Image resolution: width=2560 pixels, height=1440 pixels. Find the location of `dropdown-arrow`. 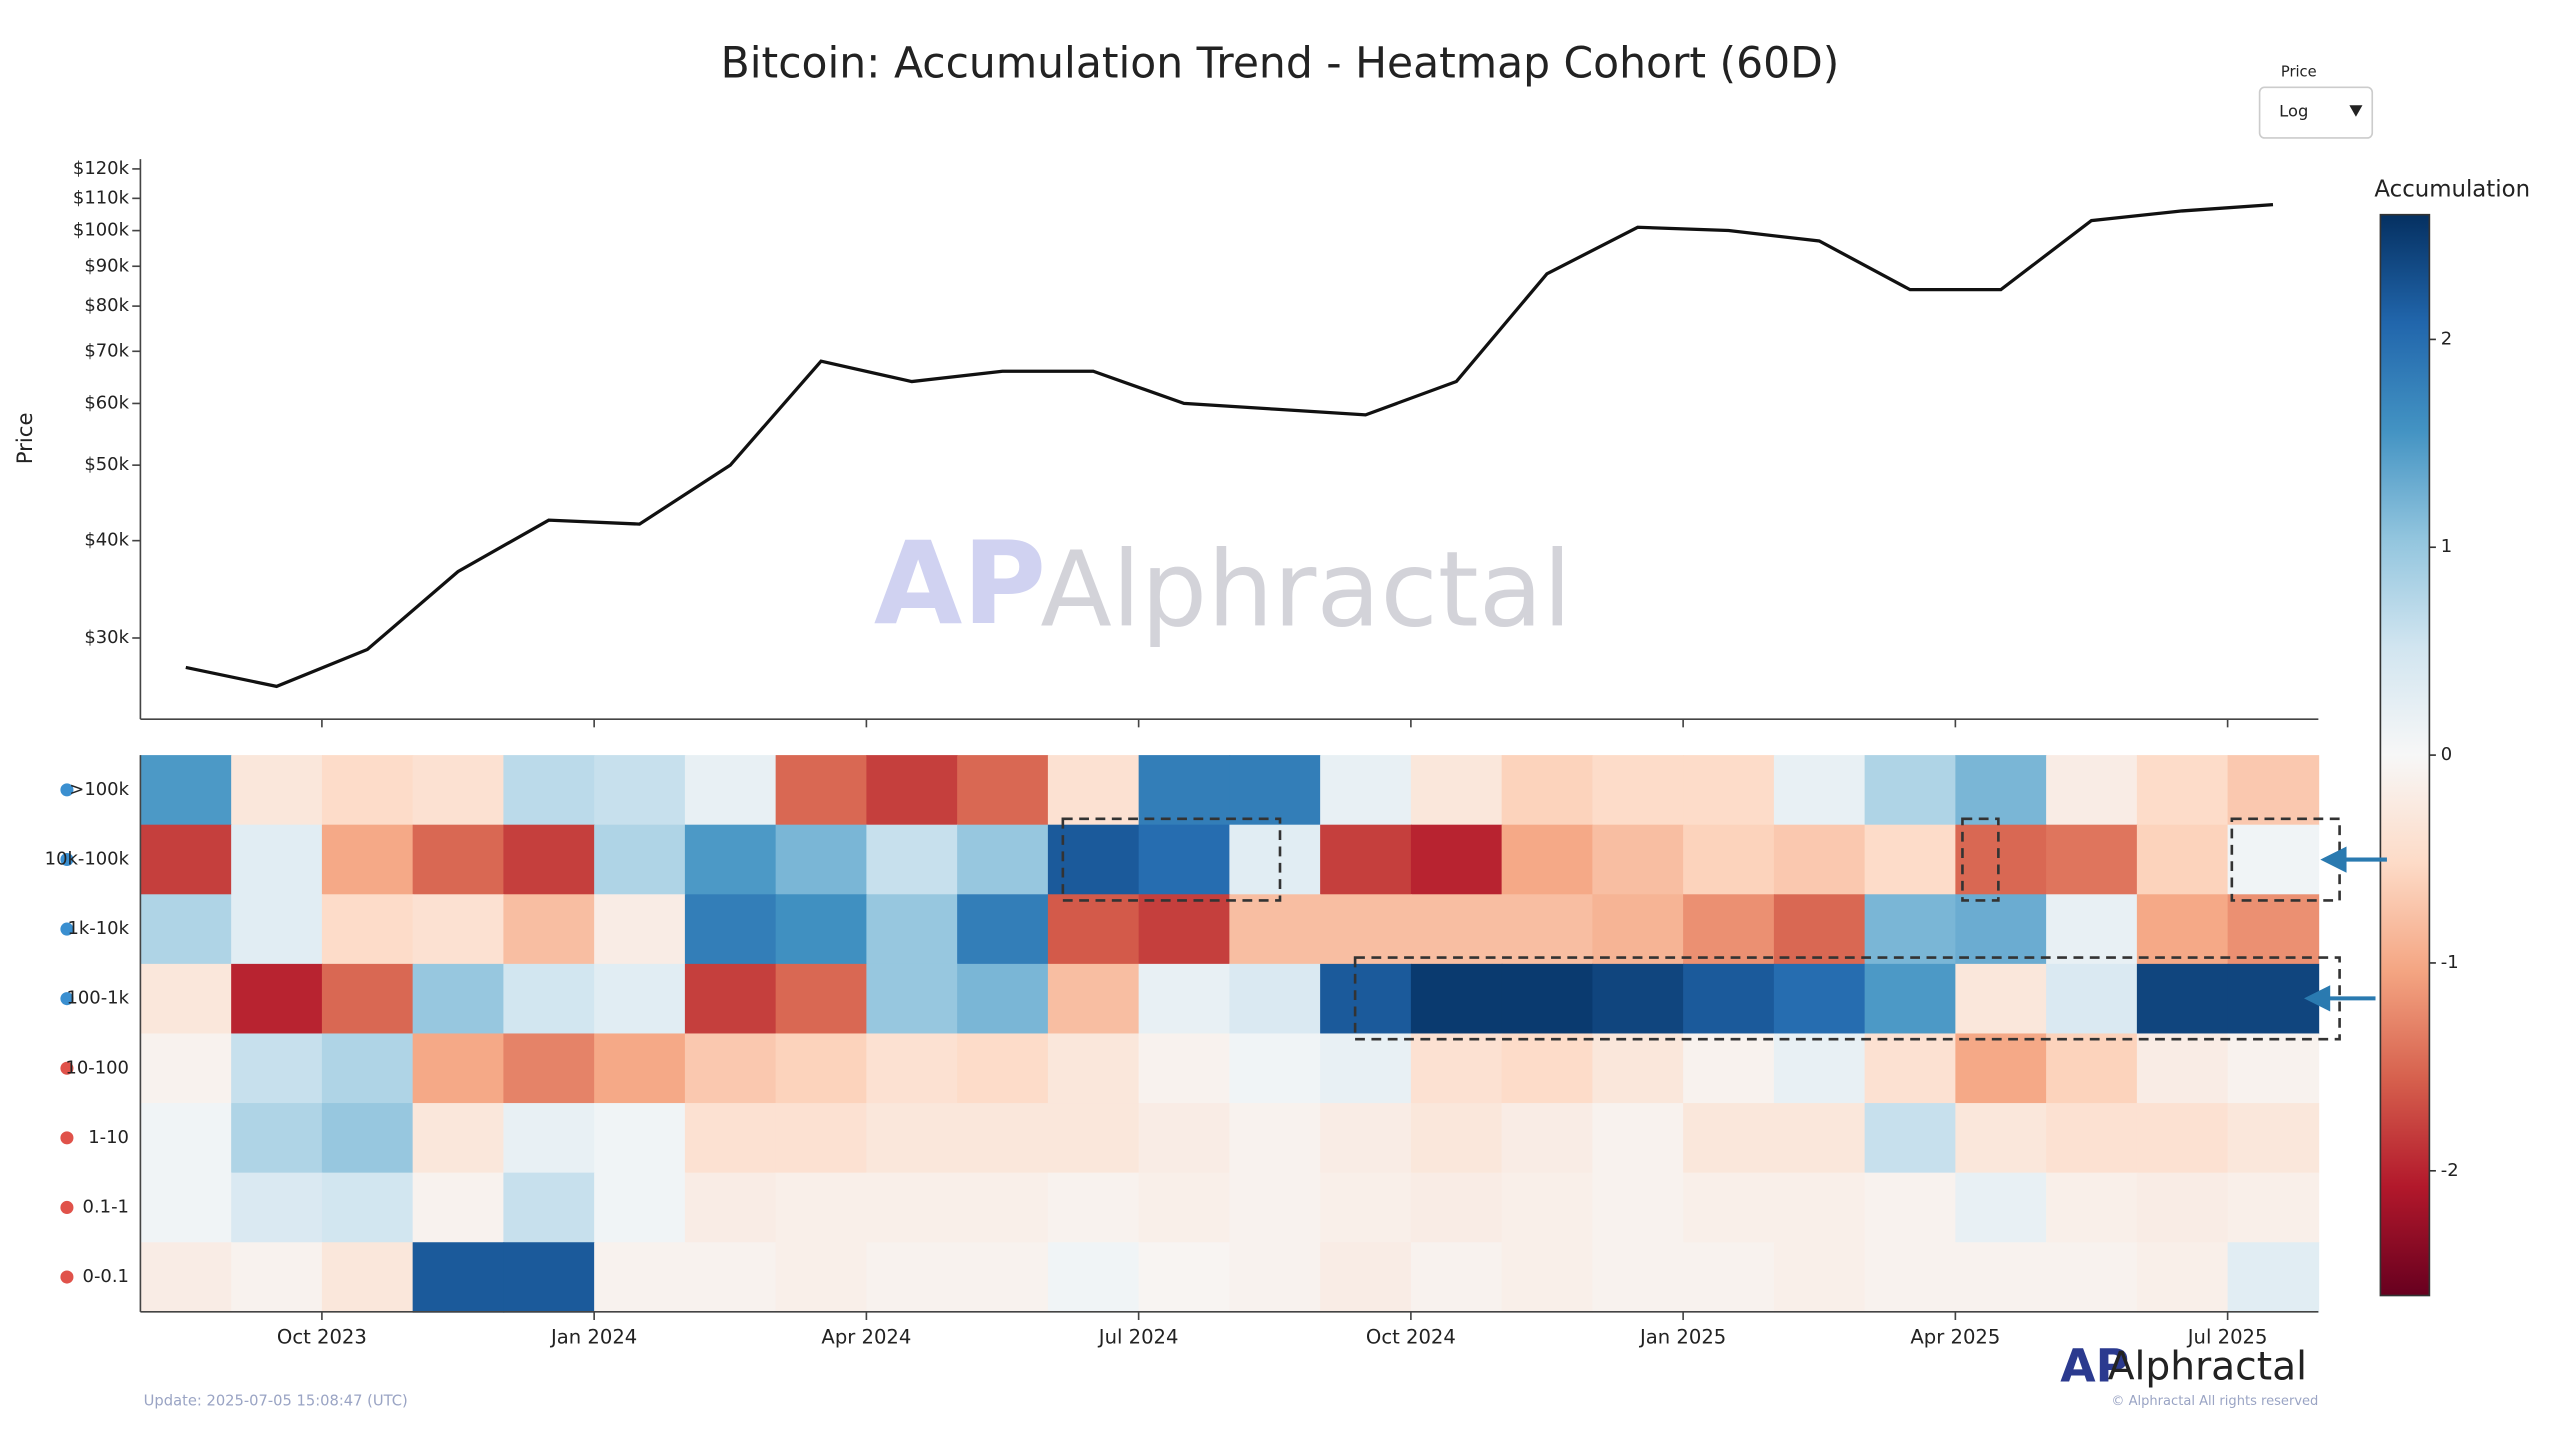

dropdown-arrow is located at coordinates (2356, 111).